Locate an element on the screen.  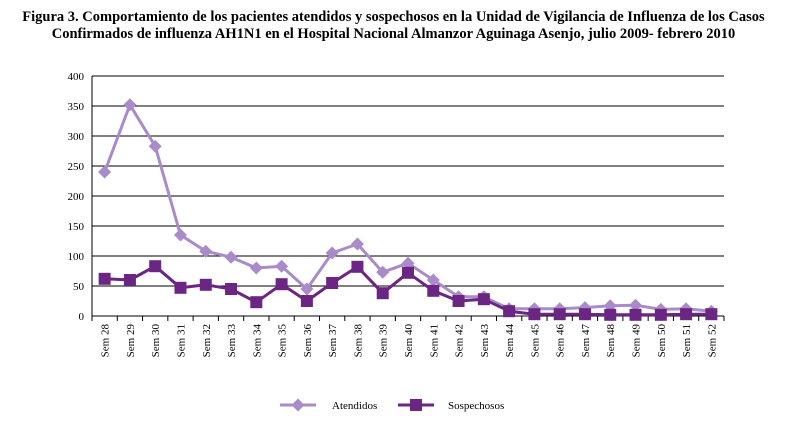
x-tick-label: Sem 34 is located at coordinates (257, 341).